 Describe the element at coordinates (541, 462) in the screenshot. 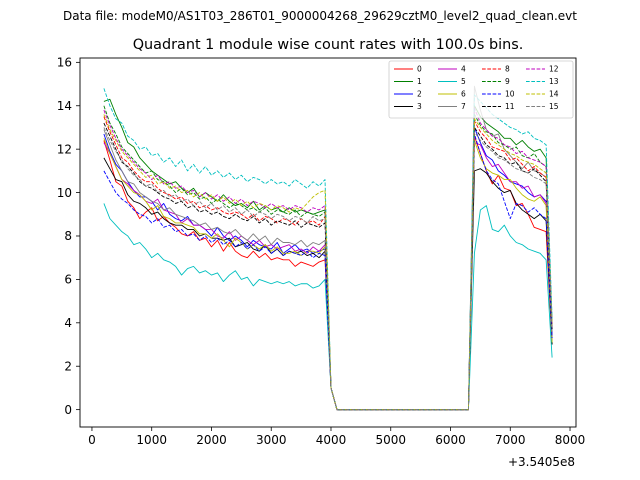

I see `x-offset-label: +3.5405e8` at that location.